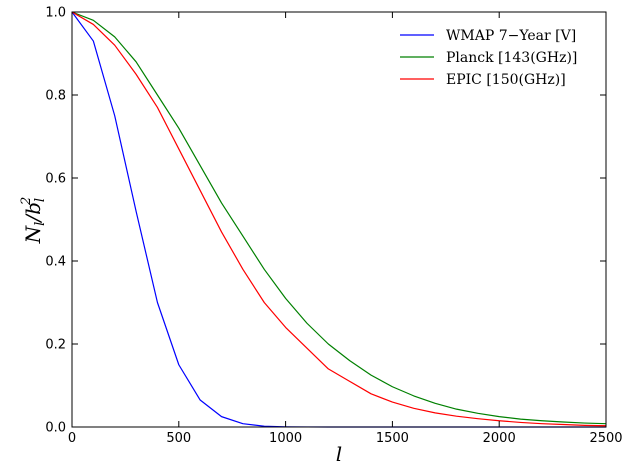 The width and height of the screenshot is (639, 463). I want to click on x-tick-label: 500, so click(178, 438).